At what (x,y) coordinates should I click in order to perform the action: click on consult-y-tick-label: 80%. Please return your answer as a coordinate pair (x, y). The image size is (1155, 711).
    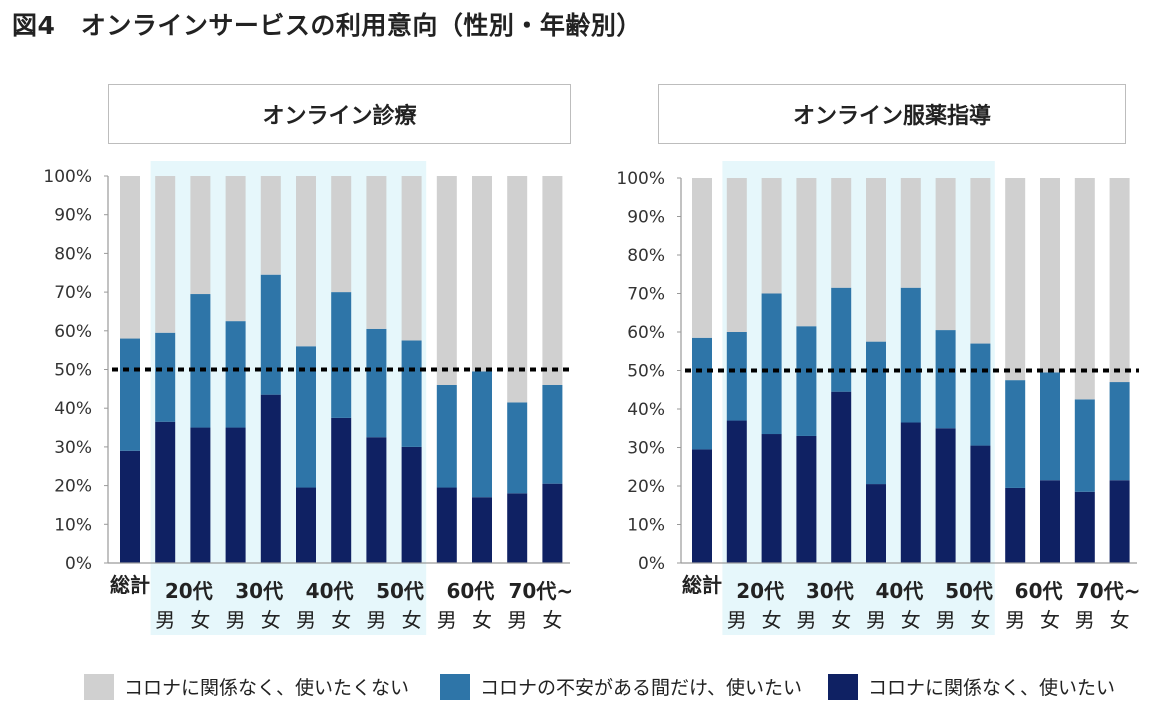
    Looking at the image, I should click on (73, 254).